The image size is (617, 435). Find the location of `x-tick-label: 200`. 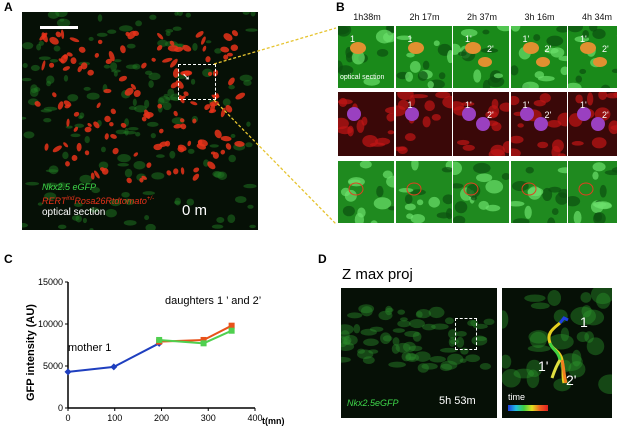

x-tick-label: 200 is located at coordinates (161, 418).